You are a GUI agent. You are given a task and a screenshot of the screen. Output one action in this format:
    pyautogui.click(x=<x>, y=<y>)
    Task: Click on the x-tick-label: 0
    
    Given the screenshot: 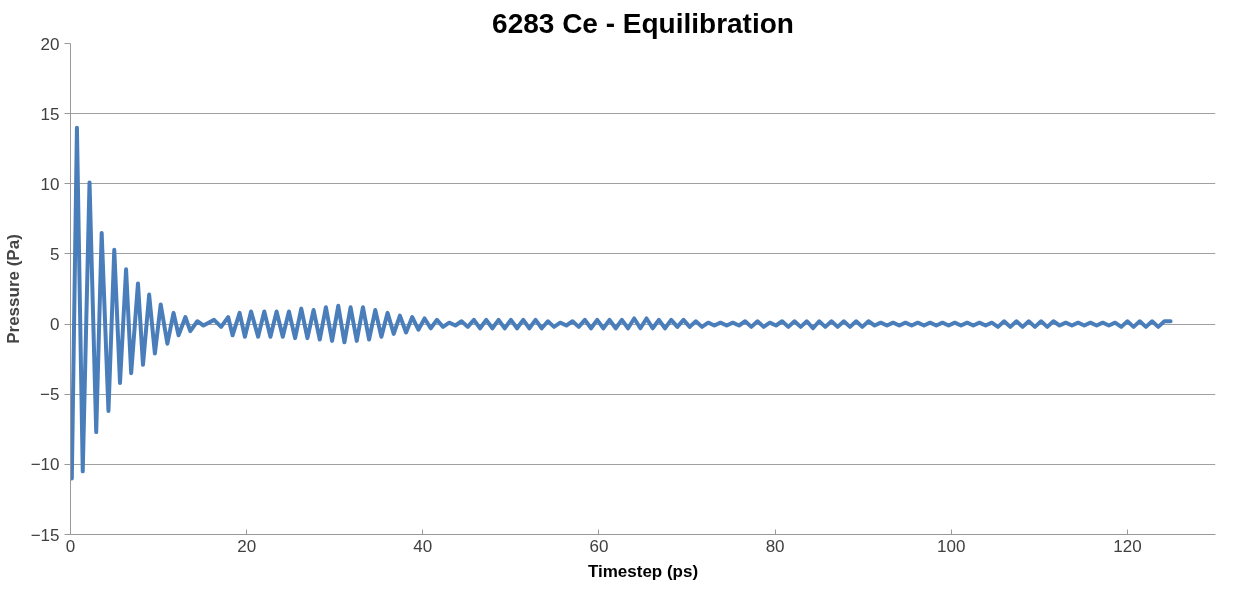 What is the action you would take?
    pyautogui.click(x=70, y=546)
    